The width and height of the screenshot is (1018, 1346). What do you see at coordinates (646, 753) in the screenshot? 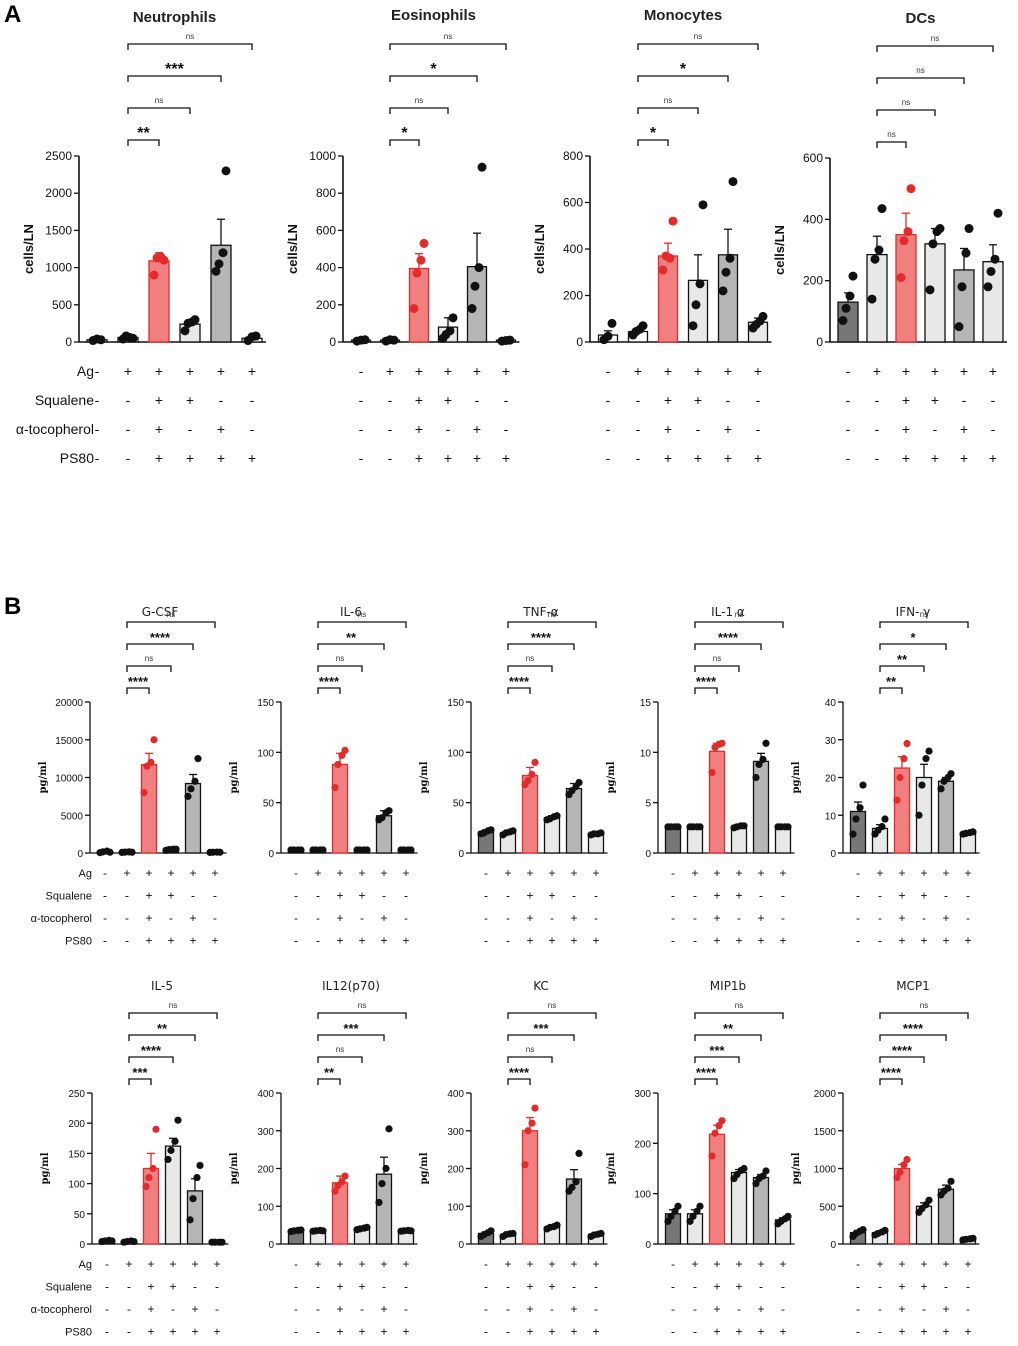
I see `y-tick-label: 10` at bounding box center [646, 753].